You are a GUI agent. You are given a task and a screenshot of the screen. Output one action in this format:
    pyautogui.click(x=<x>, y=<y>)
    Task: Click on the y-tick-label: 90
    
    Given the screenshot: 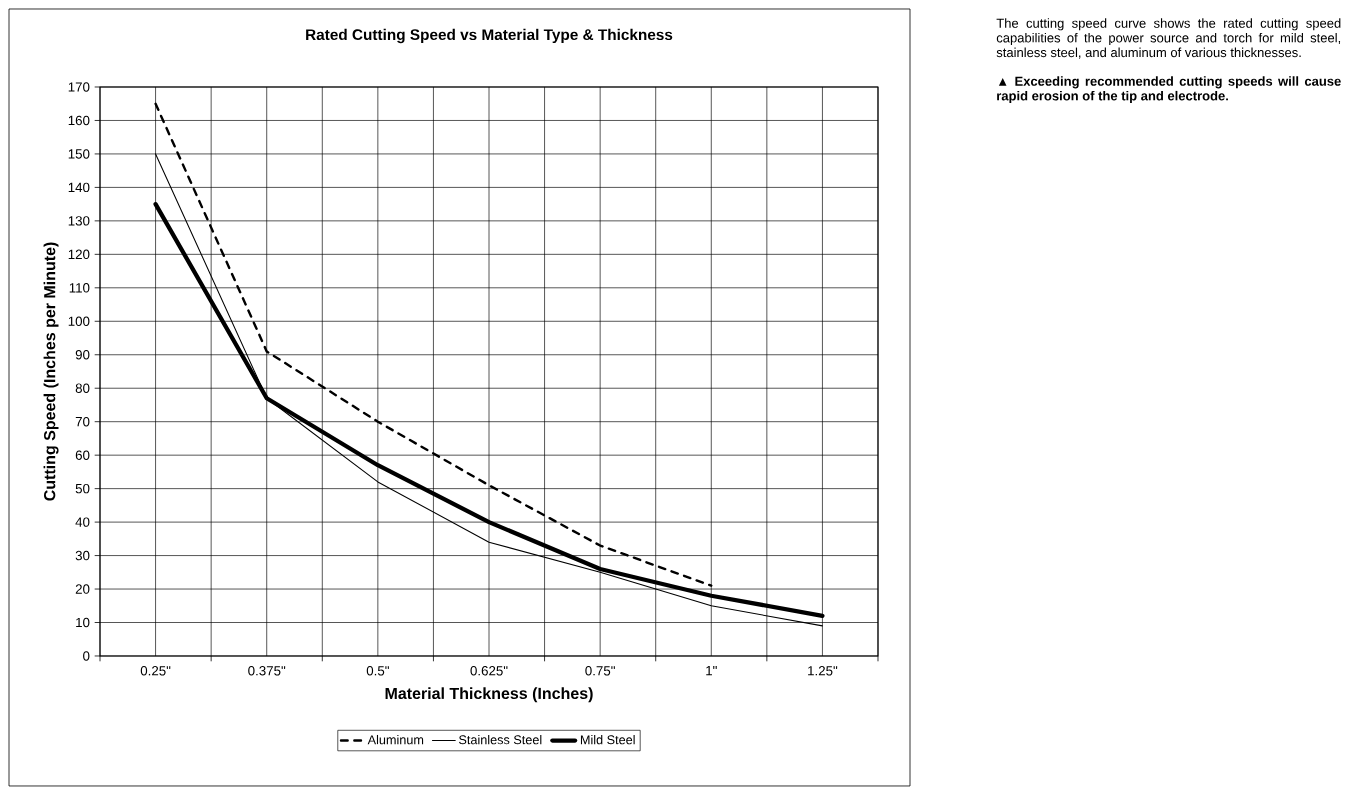 What is the action you would take?
    pyautogui.click(x=82, y=355)
    